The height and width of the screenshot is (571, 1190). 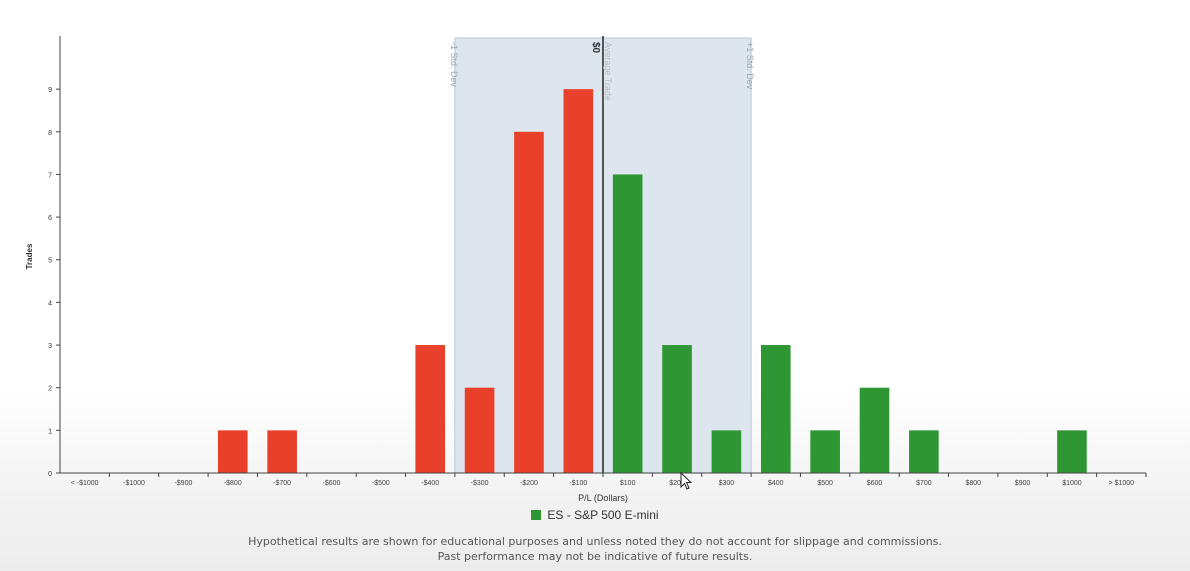 I want to click on y-tick-label: 7, so click(x=50, y=175).